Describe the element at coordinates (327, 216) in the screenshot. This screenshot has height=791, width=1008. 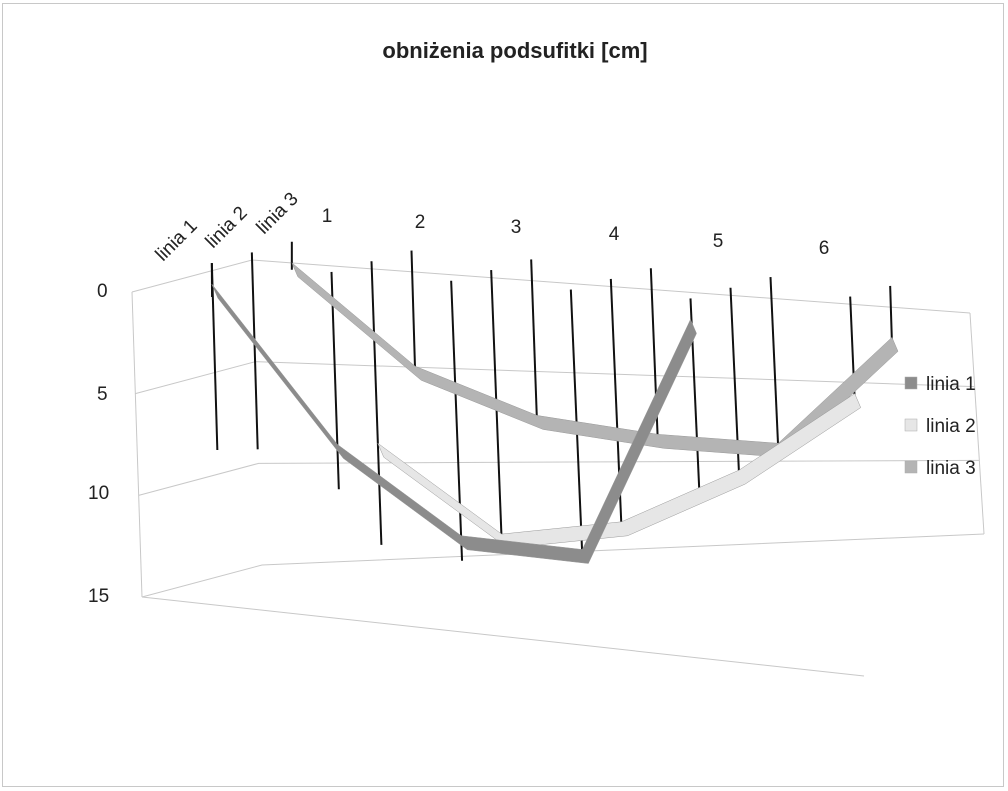
I see `category-tick-label: 1` at that location.